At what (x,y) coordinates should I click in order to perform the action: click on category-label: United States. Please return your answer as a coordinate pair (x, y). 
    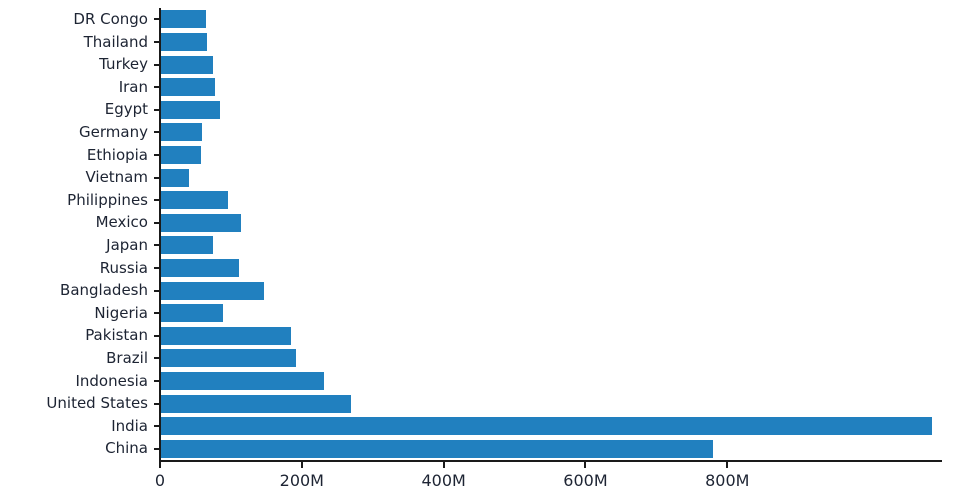
    Looking at the image, I should click on (97, 403).